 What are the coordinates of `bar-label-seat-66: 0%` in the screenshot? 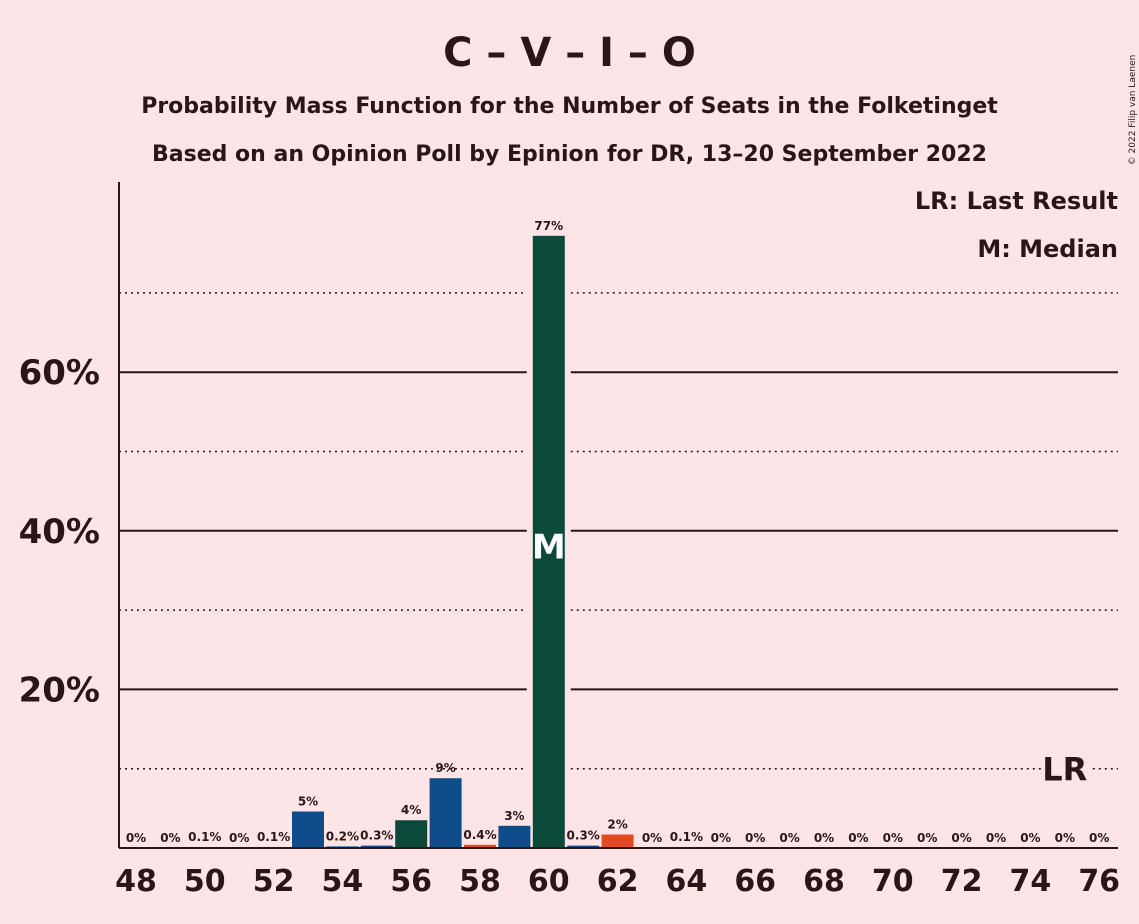 It's located at (755, 838).